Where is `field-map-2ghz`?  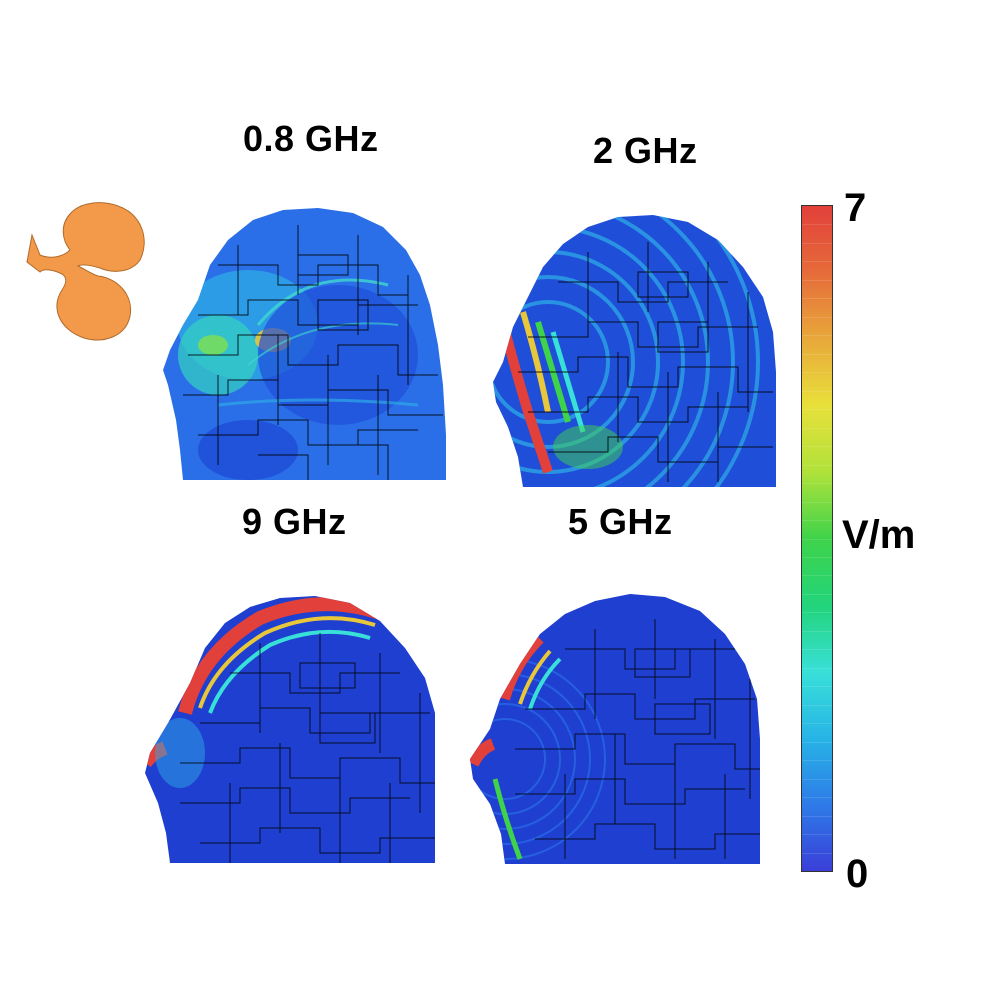
field-map-2ghz is located at coordinates (634, 351).